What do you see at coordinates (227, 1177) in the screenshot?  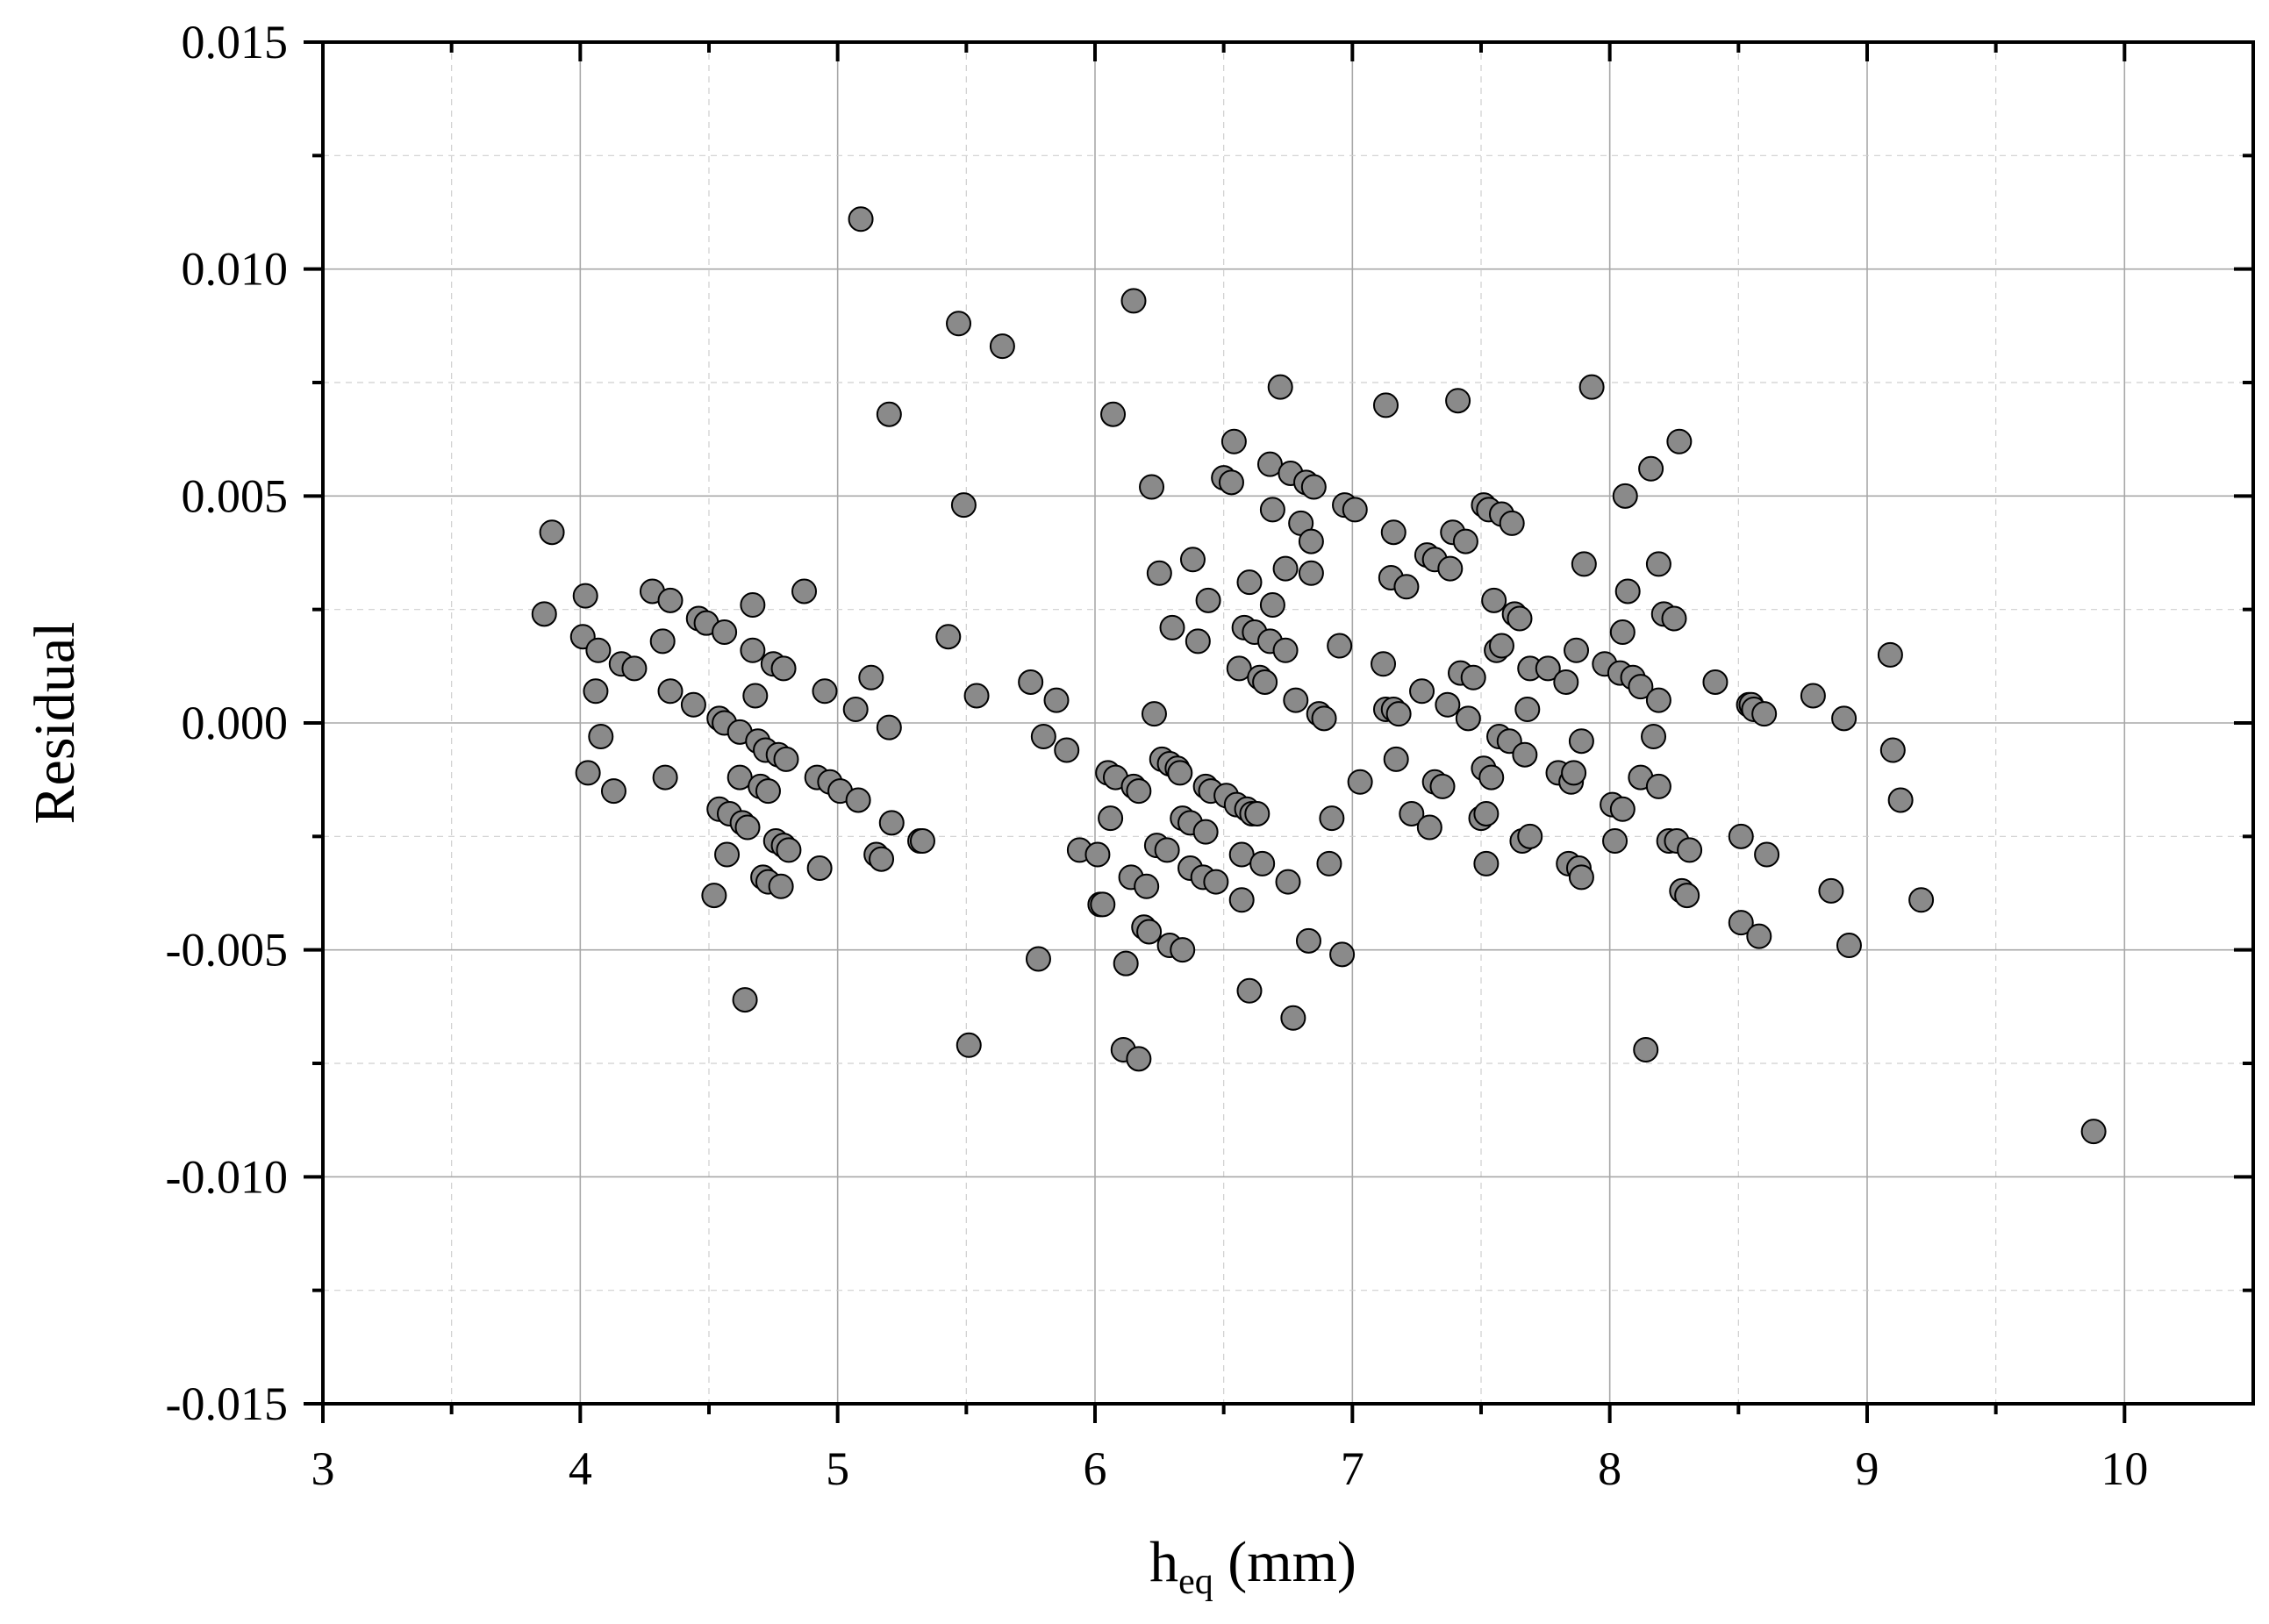 I see `y-tick-label: -0.010` at bounding box center [227, 1177].